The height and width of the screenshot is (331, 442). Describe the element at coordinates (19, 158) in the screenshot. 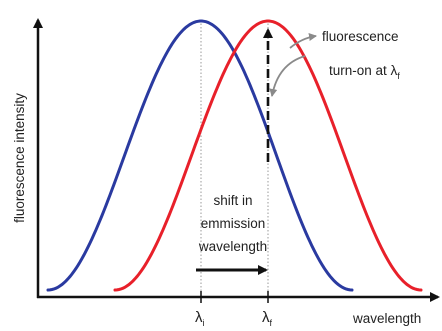

I see `y-axis-label: fluorescence intensity` at that location.